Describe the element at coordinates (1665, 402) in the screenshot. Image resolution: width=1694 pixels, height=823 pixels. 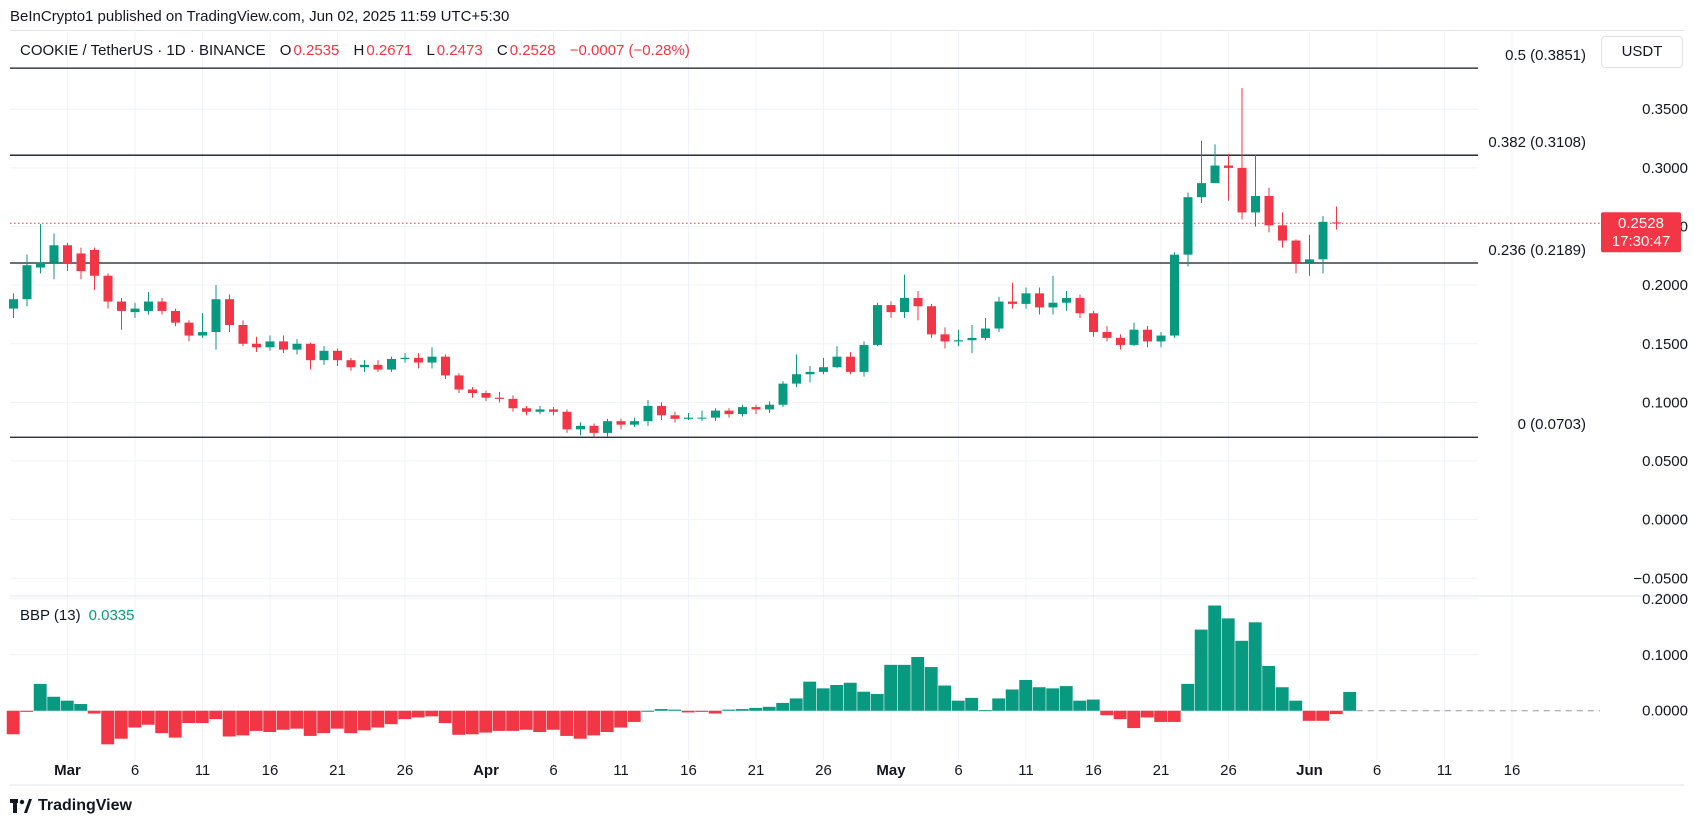
I see `price-tick-label: 0.1000` at that location.